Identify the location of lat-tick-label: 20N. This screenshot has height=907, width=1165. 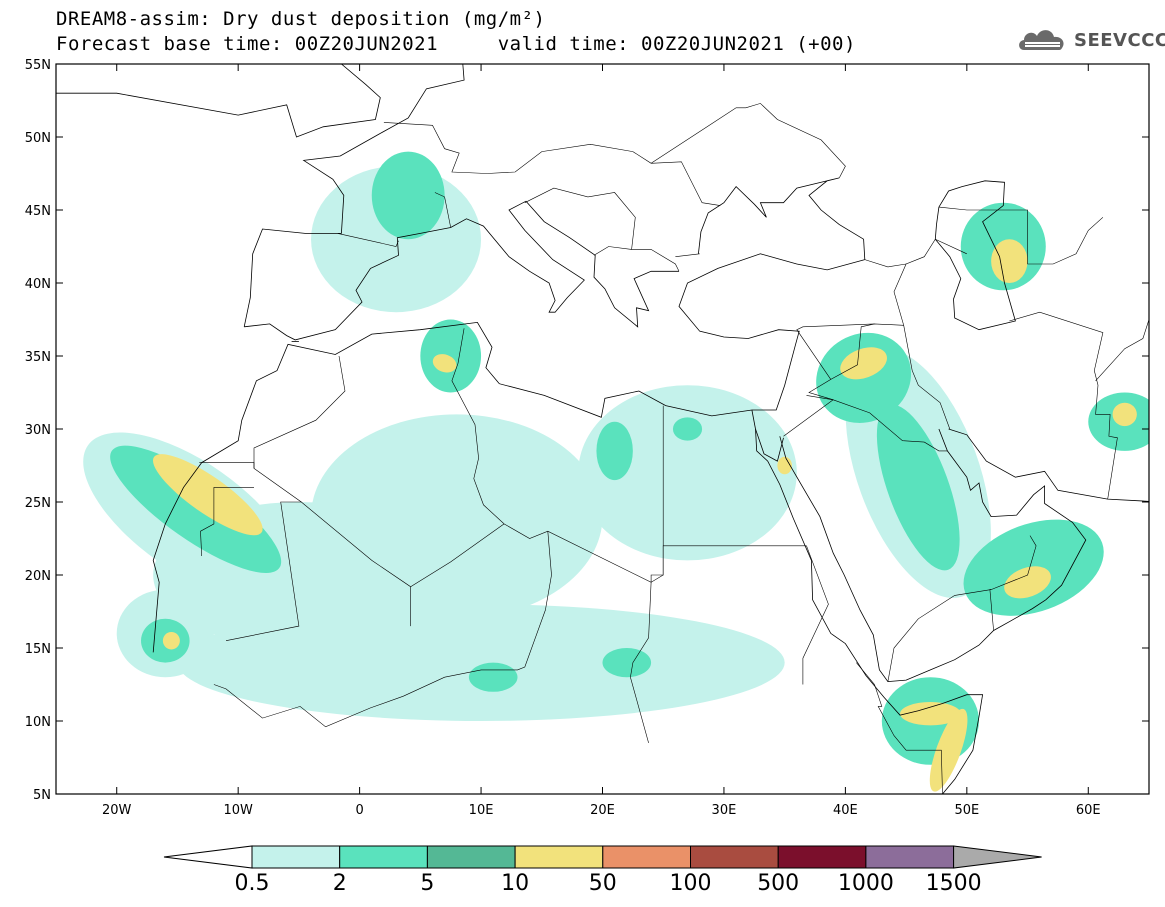
(38, 576).